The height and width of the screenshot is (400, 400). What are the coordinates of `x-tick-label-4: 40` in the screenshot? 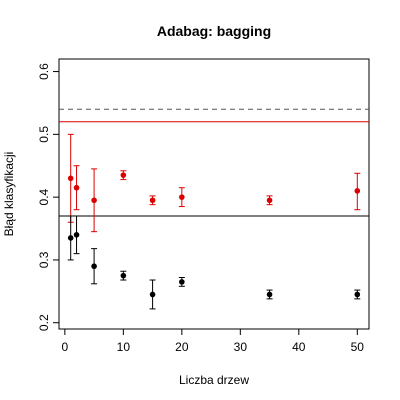 It's located at (299, 347).